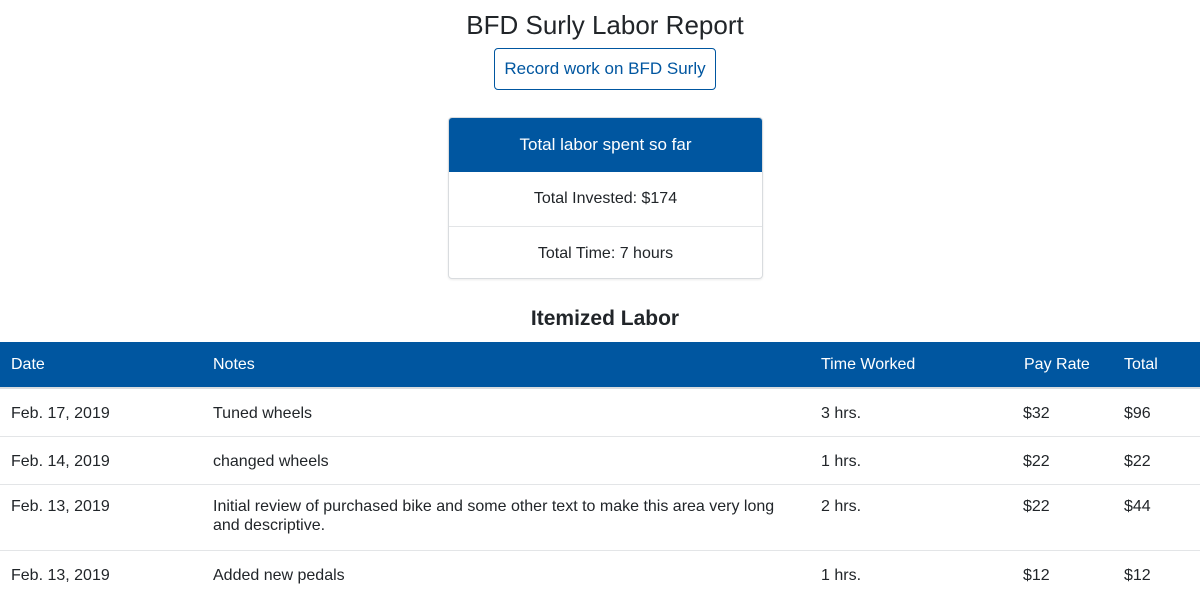 This screenshot has width=1200, height=600. I want to click on cell-total: $44, so click(1156, 516).